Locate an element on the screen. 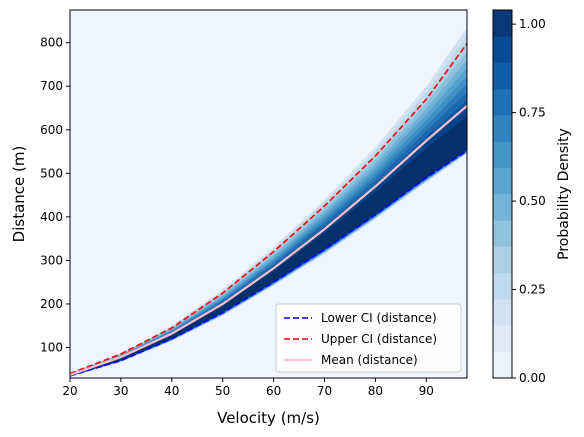  y-axis-ticks: 100 200 300 400 500 600 700 800 is located at coordinates (55, 195).